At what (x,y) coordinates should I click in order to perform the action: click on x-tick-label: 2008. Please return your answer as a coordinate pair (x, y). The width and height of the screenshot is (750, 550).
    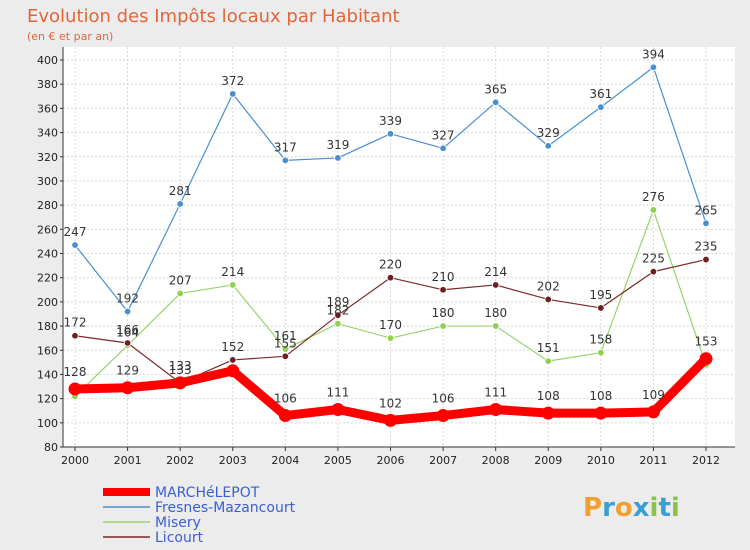
    Looking at the image, I should click on (496, 460).